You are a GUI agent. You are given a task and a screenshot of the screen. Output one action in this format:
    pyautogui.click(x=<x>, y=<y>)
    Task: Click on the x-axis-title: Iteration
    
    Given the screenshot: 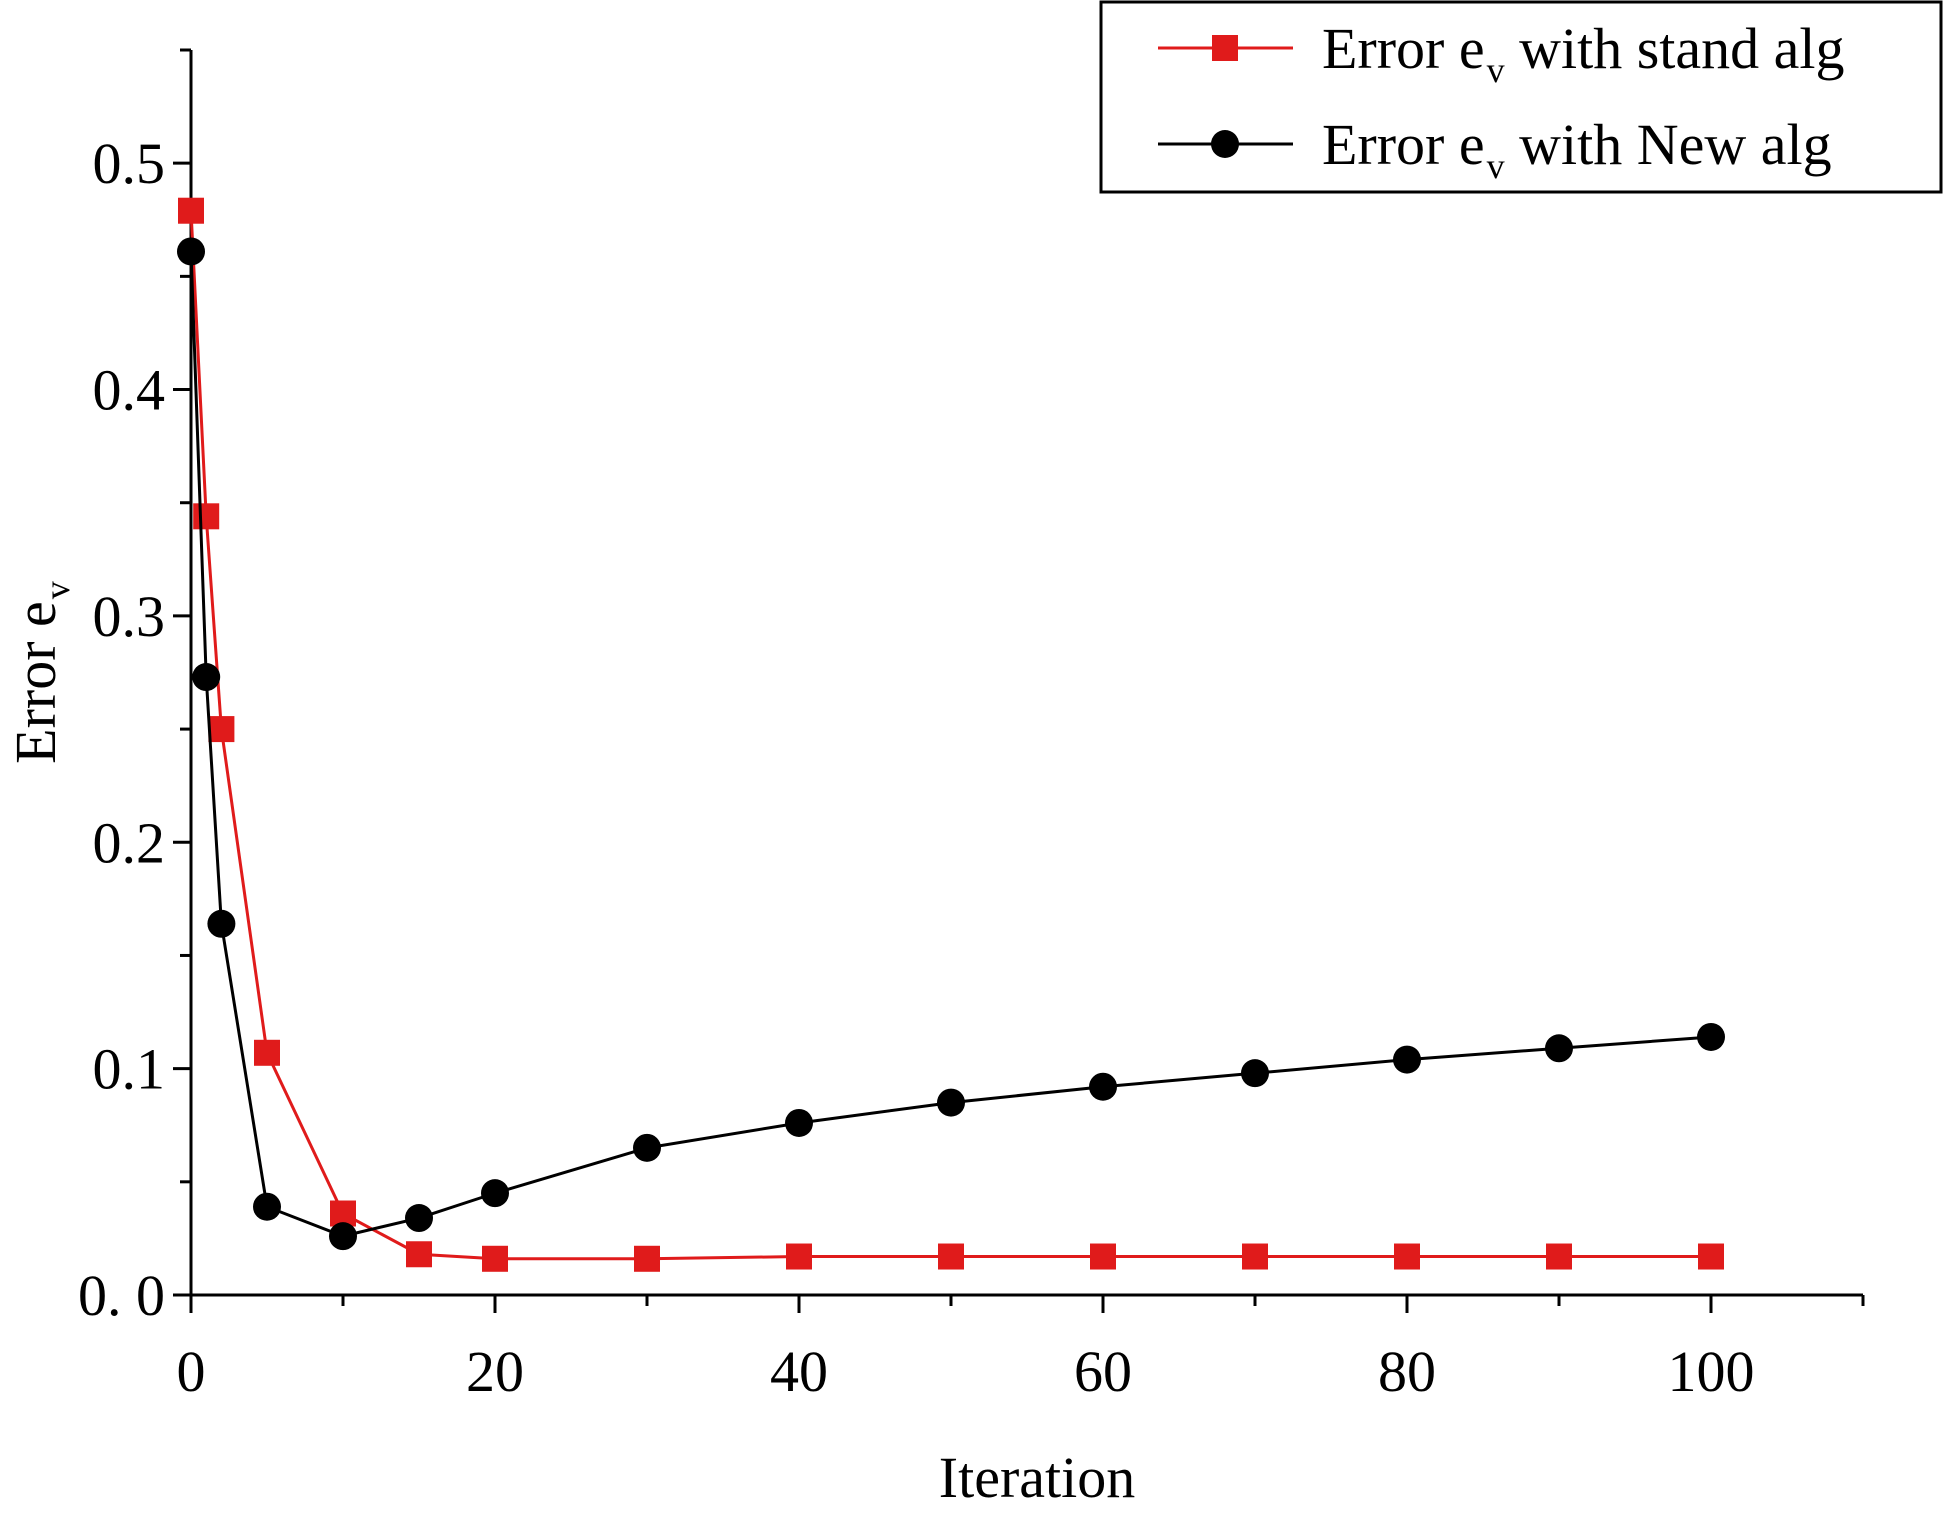 What is the action you would take?
    pyautogui.click(x=1037, y=1477)
    